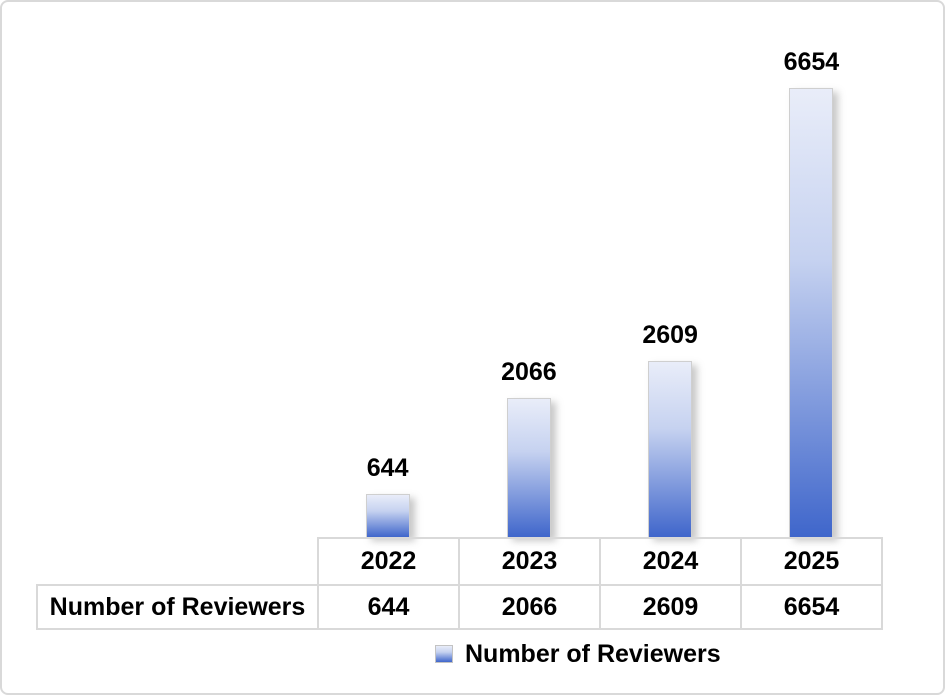 The image size is (945, 695). I want to click on data-label-2023: 2066, so click(529, 372).